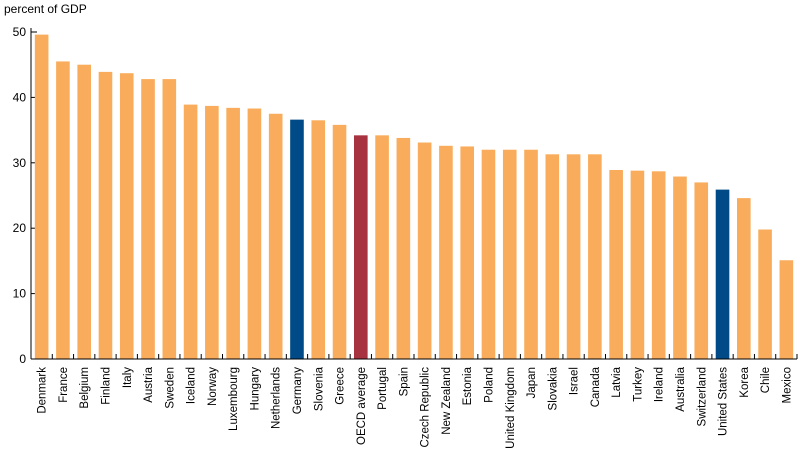 Image resolution: width=800 pixels, height=465 pixels. I want to click on bar-united-states, so click(722, 274).